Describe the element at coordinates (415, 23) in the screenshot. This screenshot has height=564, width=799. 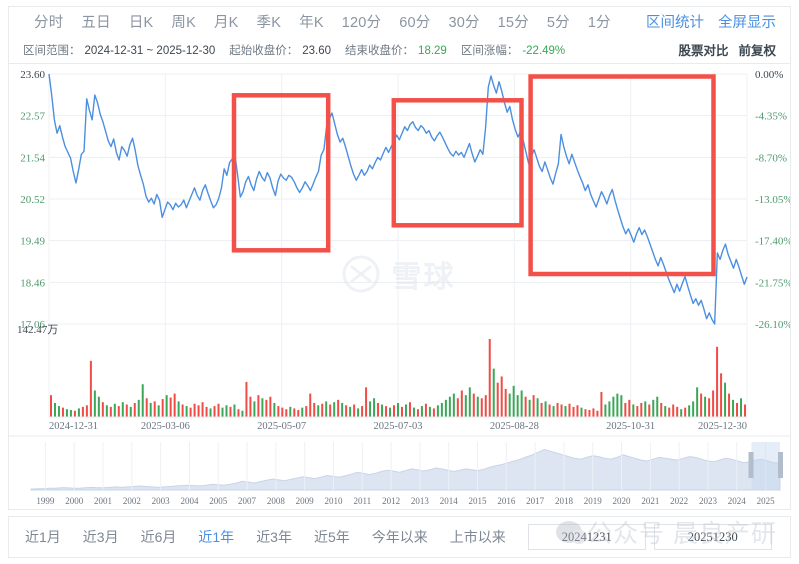
I see `period-tab-8: 60分` at that location.